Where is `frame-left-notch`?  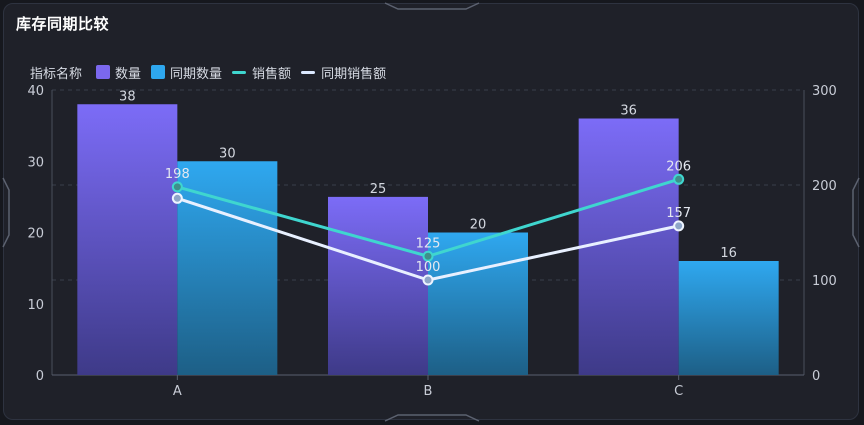
frame-left-notch is located at coordinates (6, 212).